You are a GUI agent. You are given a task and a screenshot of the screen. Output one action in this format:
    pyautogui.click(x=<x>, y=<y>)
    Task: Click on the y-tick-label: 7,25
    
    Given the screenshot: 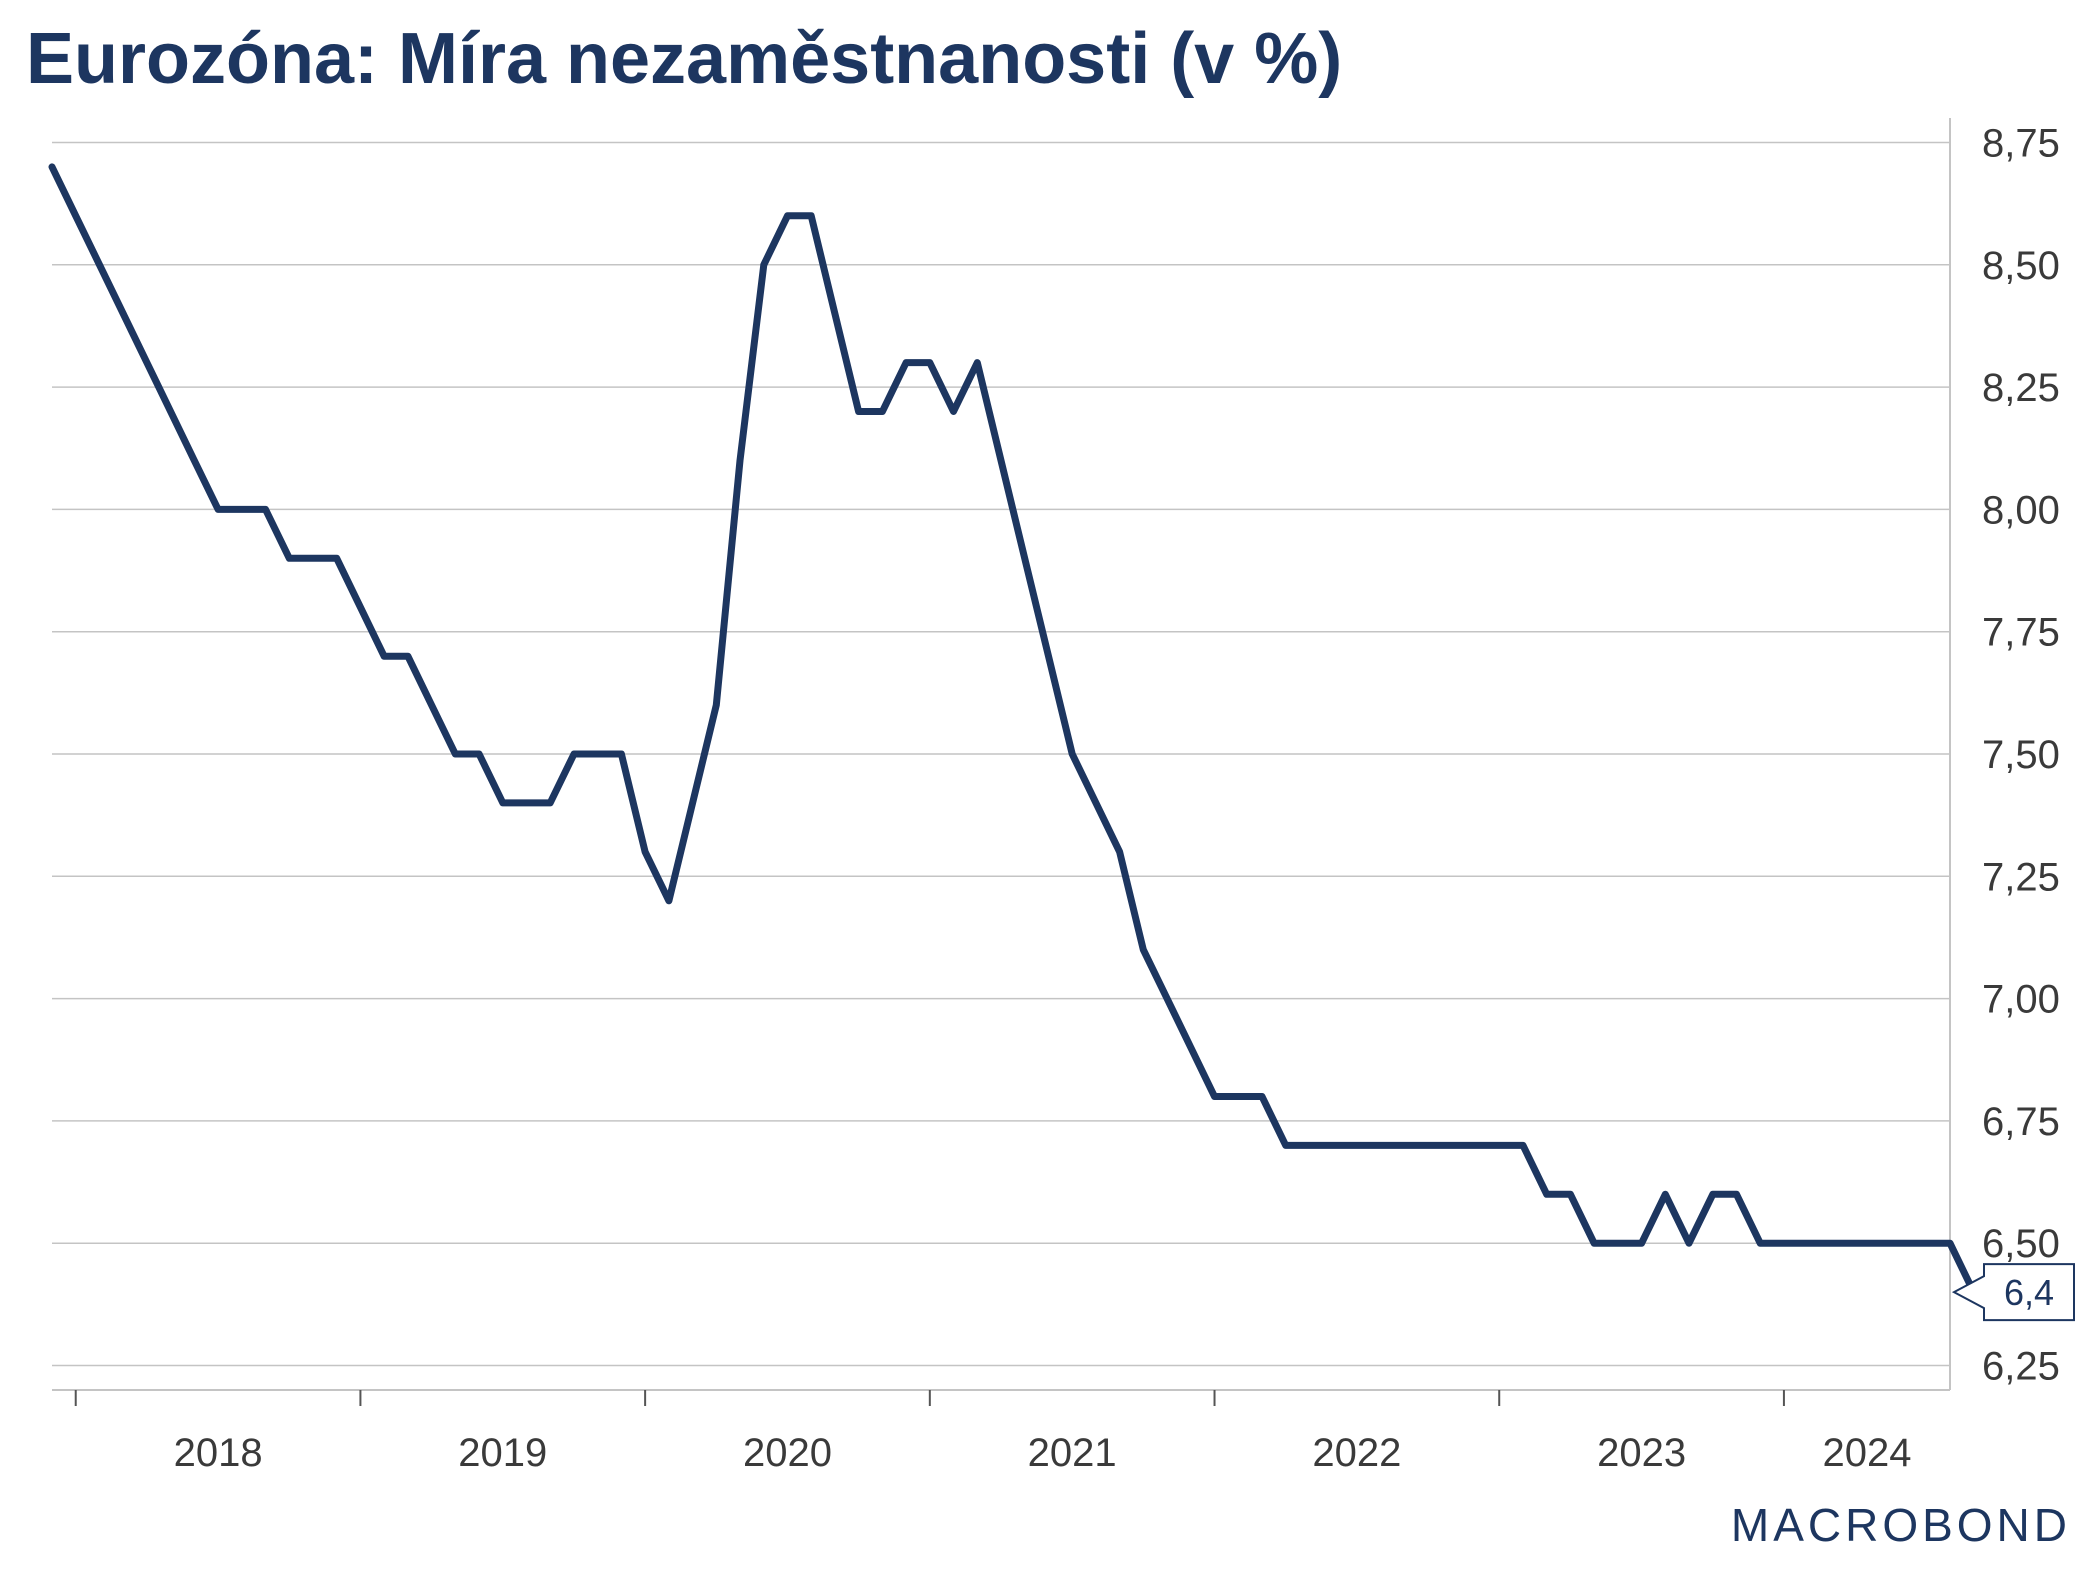 What is the action you would take?
    pyautogui.click(x=2021, y=877)
    